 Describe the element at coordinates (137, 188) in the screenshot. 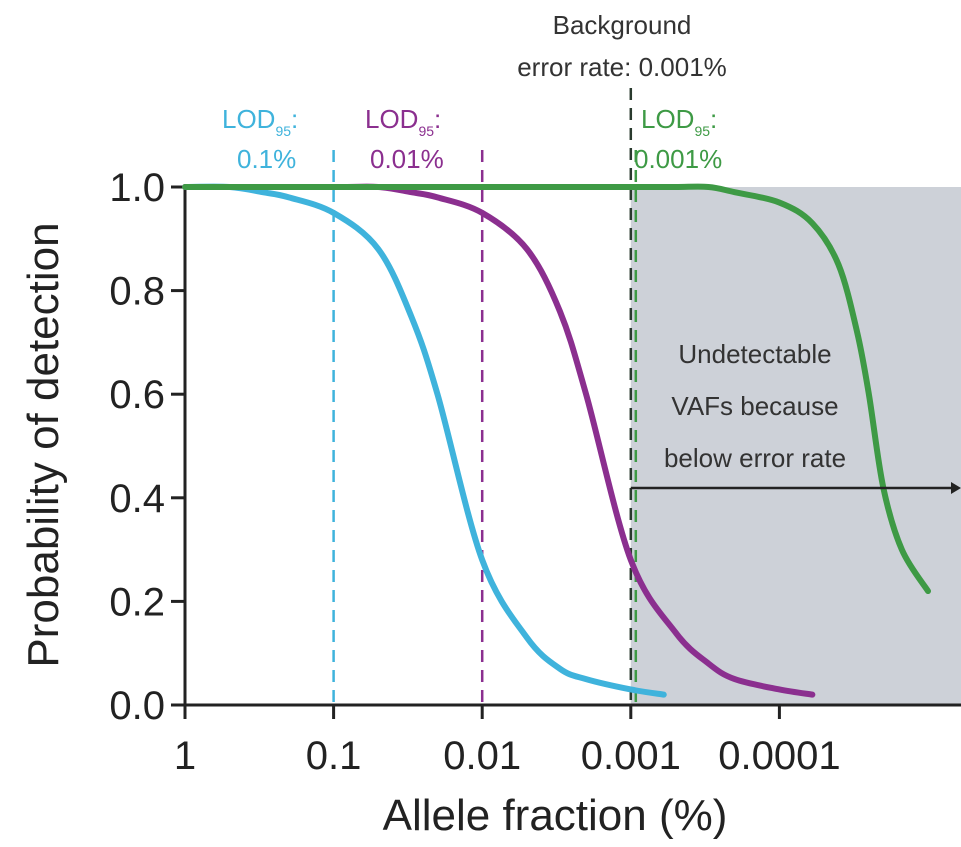

I see `y-tick-label: 1.0` at that location.